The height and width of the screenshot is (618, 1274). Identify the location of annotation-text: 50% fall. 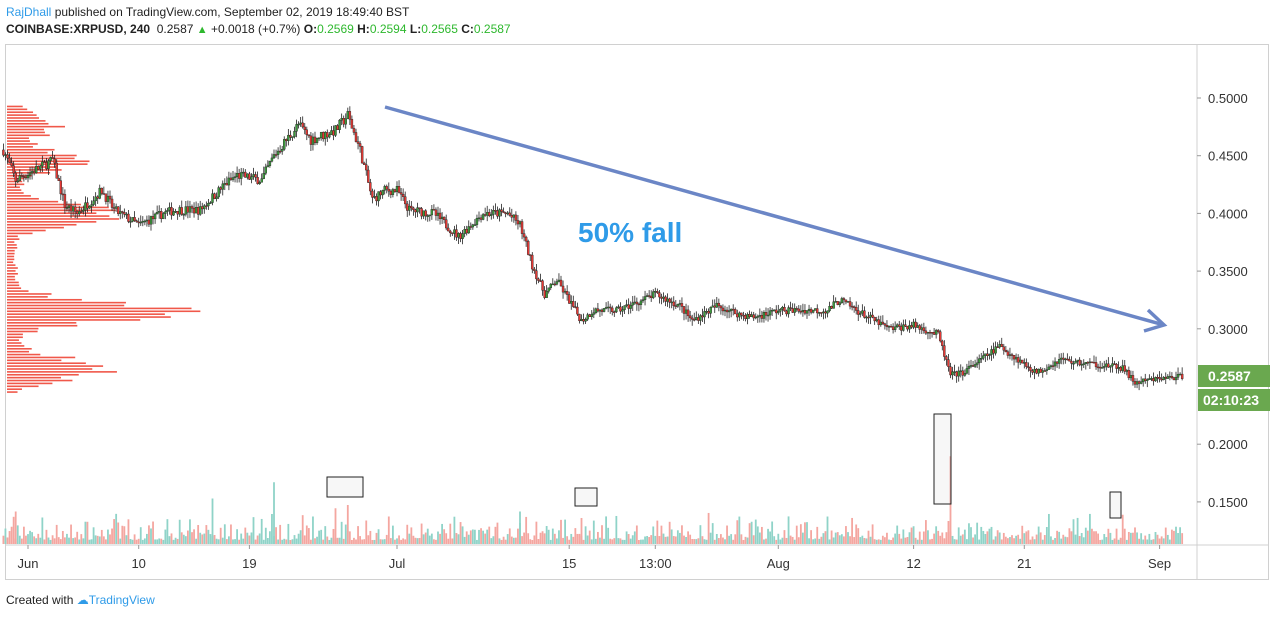
(630, 232).